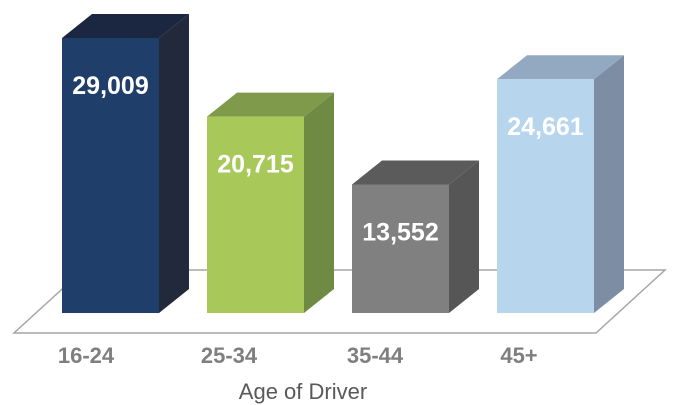 The height and width of the screenshot is (405, 675). What do you see at coordinates (298, 355) in the screenshot?
I see `x-axis-ticks: 16-24 25-34 35-44 45+` at bounding box center [298, 355].